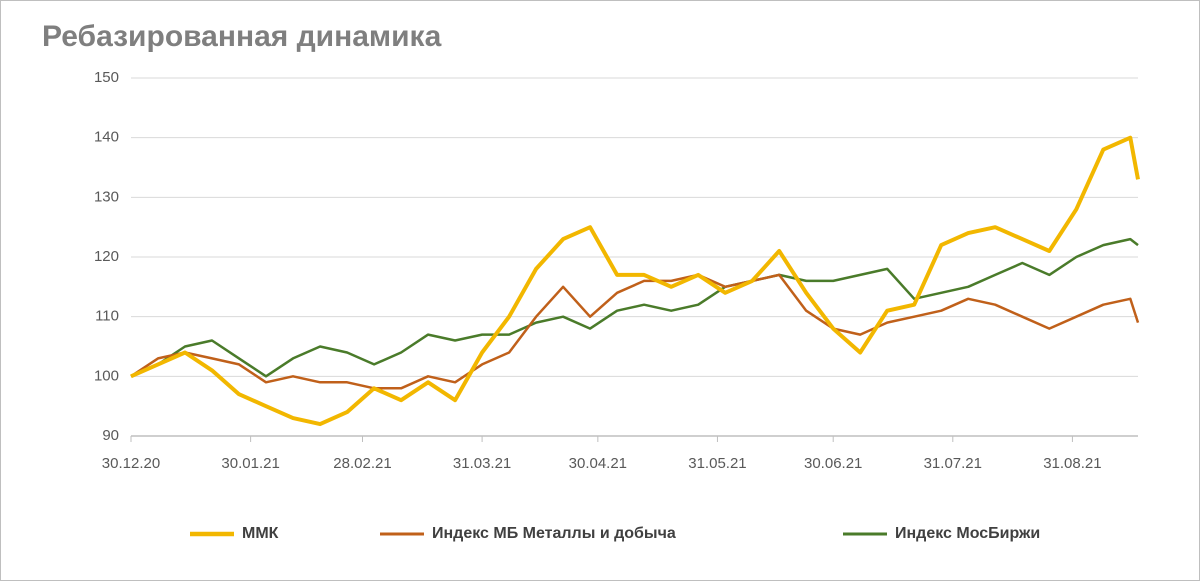  Describe the element at coordinates (106, 375) in the screenshot. I see `y-tick-label: 100` at that location.